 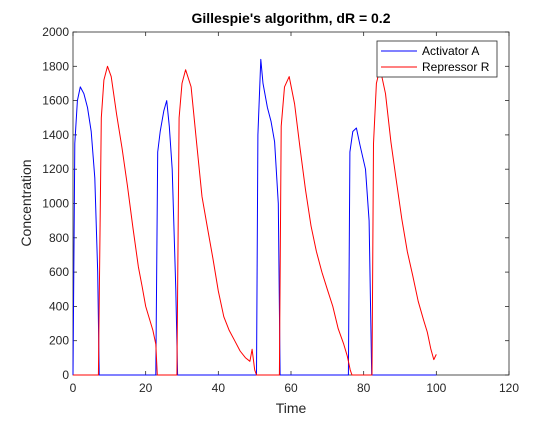 I want to click on y-tick-label: 600, so click(x=59, y=272).